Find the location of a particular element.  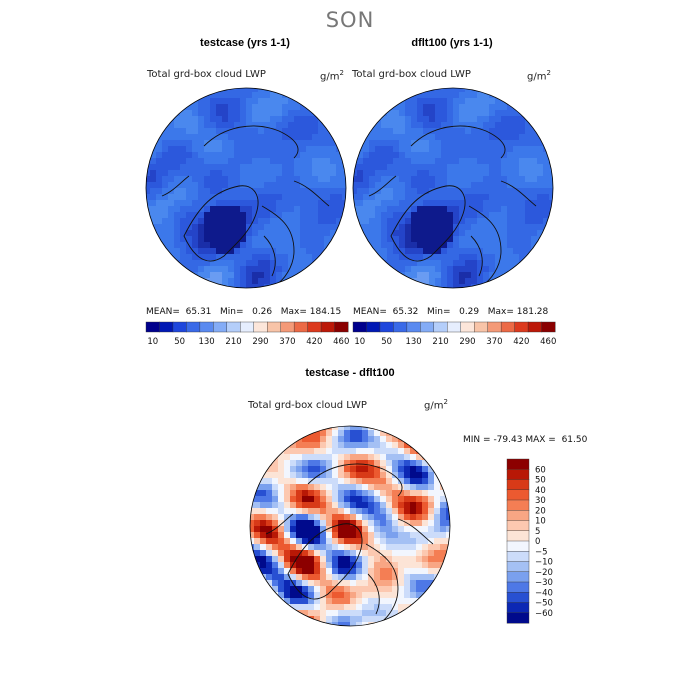

panel1-coastlines is located at coordinates (245, 206).